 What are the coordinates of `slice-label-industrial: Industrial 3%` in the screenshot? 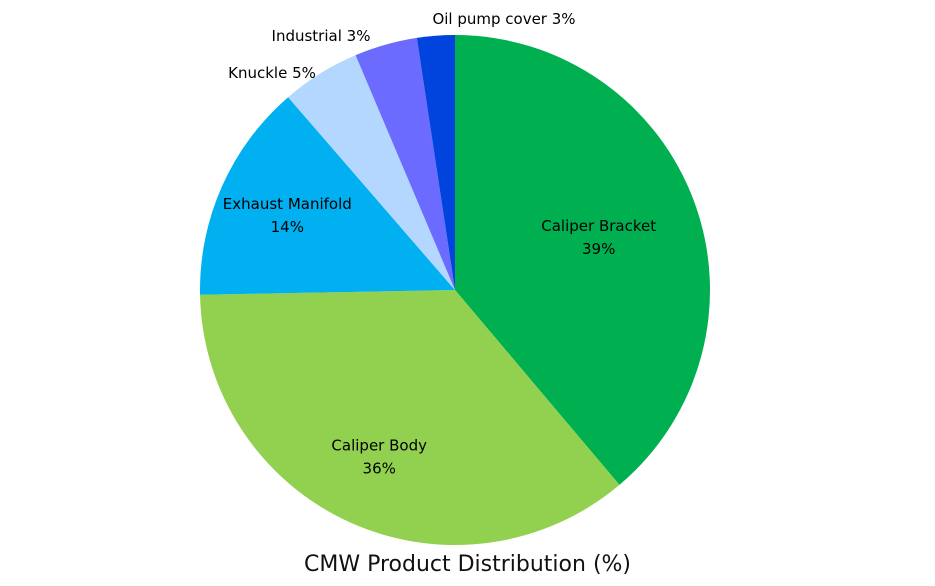 It's located at (321, 36).